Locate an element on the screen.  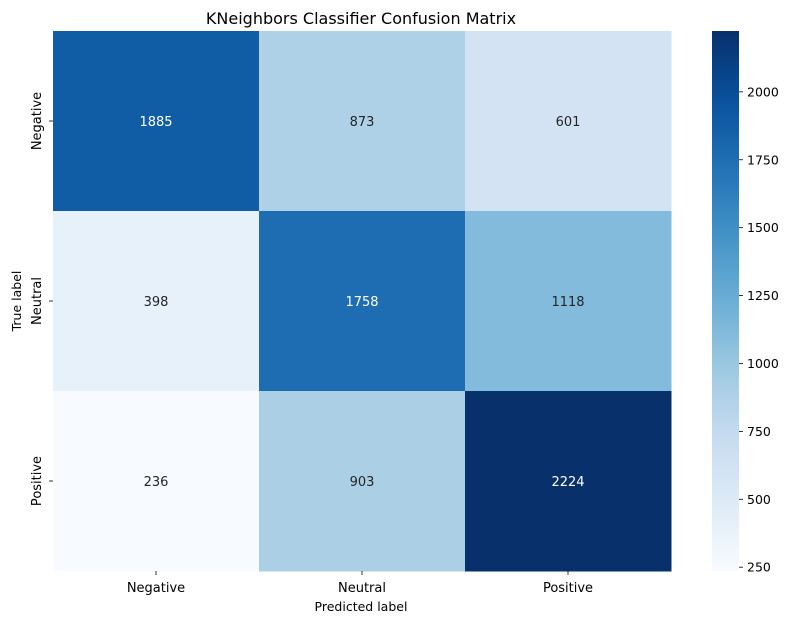
colorbar-tick-label-7: 2000 is located at coordinates (763, 91).